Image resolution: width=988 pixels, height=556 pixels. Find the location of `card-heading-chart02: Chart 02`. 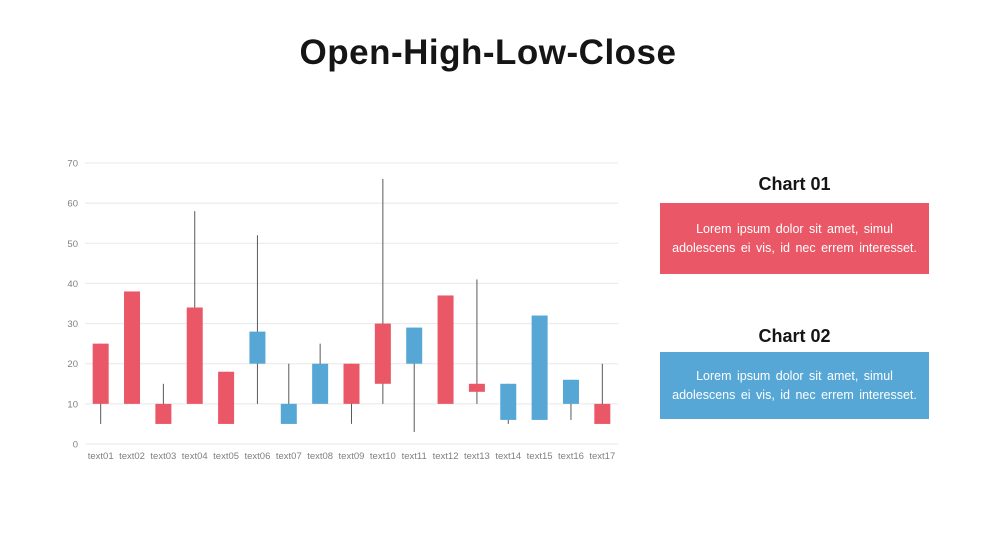

card-heading-chart02: Chart 02 is located at coordinates (794, 336).